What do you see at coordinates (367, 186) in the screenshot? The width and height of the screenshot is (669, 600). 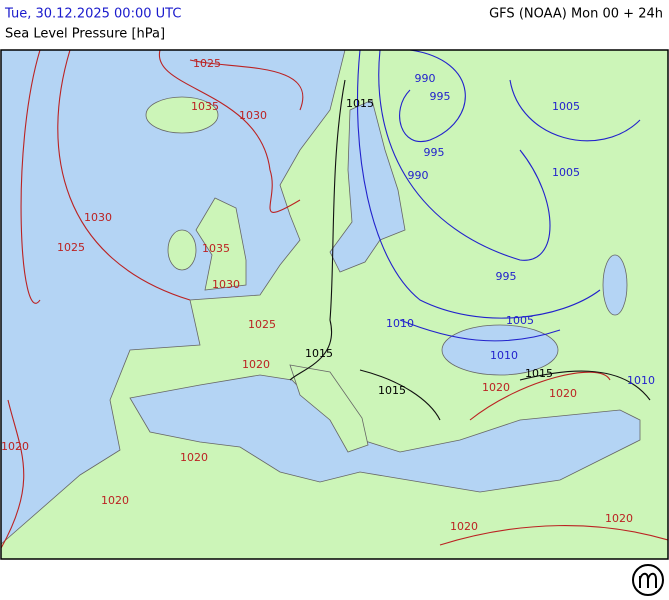 I see `baltic-sea` at bounding box center [367, 186].